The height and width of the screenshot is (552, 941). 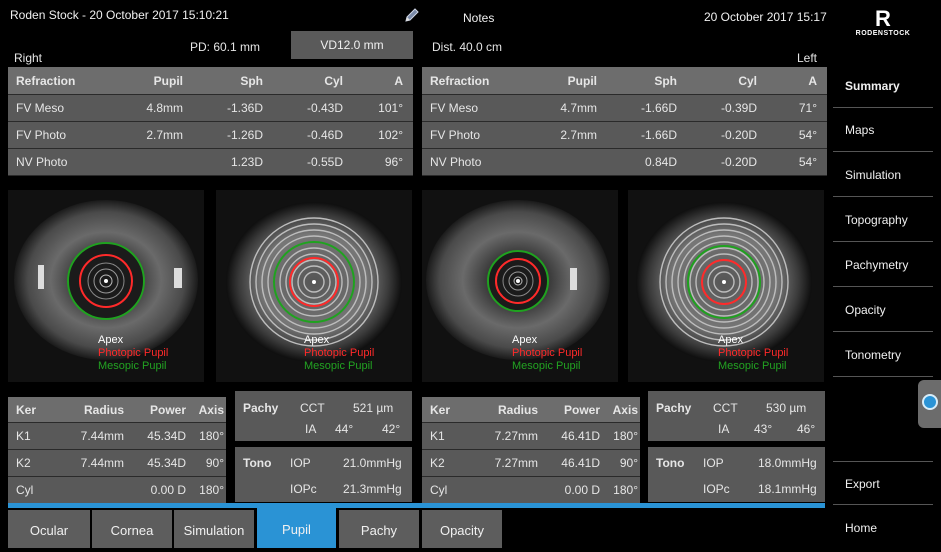 I want to click on col-refraction: Refraction, so click(x=46, y=80).